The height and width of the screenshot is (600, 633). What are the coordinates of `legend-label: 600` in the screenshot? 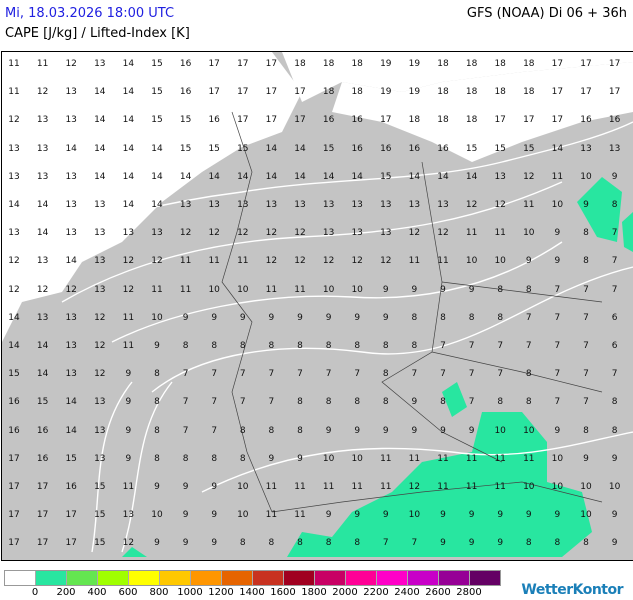 It's located at (128, 592).